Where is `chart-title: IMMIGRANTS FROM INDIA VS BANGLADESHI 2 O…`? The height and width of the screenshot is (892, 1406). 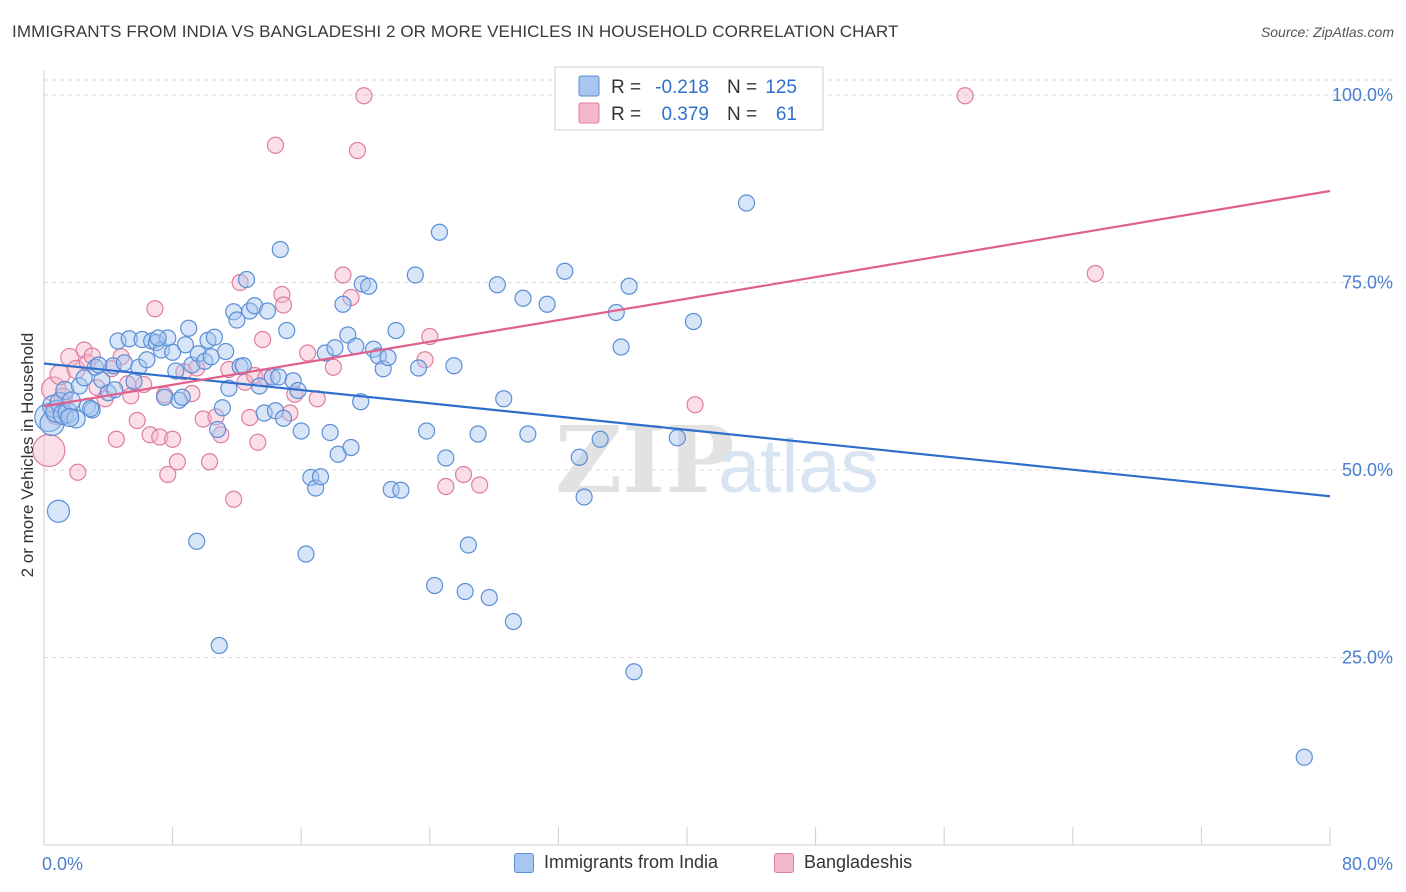
chart-title: IMMIGRANTS FROM INDIA VS BANGLADESHI 2 O… is located at coordinates (455, 31).